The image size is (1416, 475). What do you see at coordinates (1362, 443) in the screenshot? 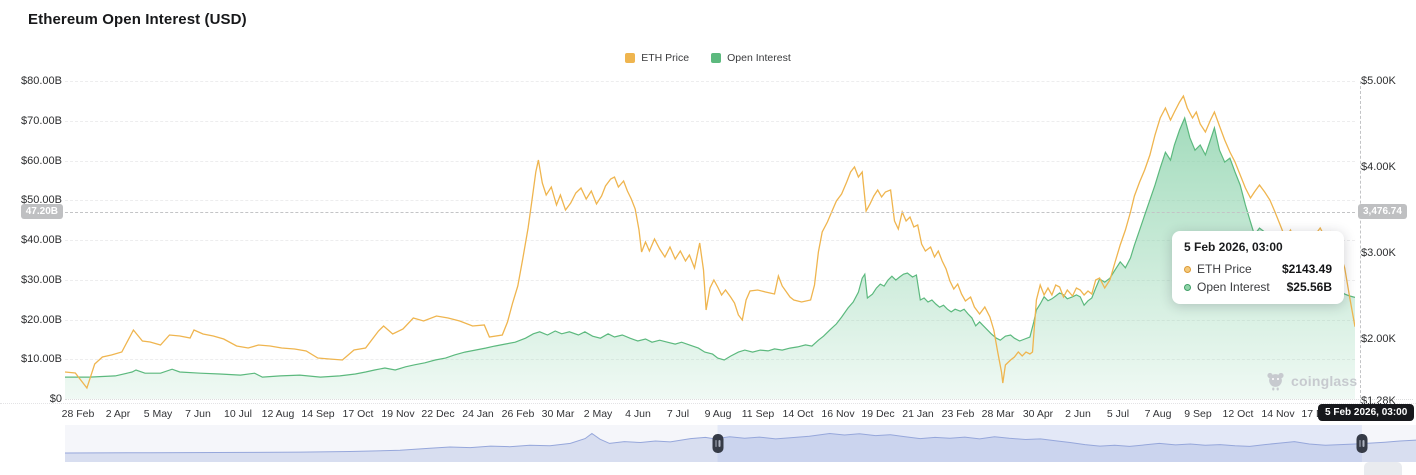
I see `navigator-right-handle` at bounding box center [1362, 443].